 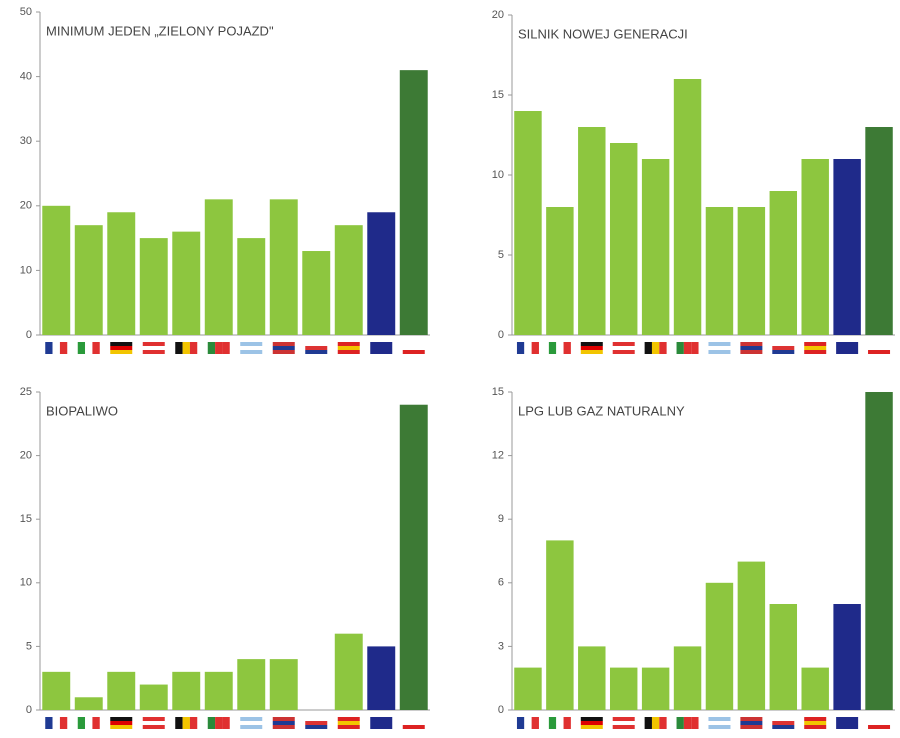 What do you see at coordinates (601, 410) in the screenshot?
I see `chart-title: LPG LUB GAZ NATURALNY` at bounding box center [601, 410].